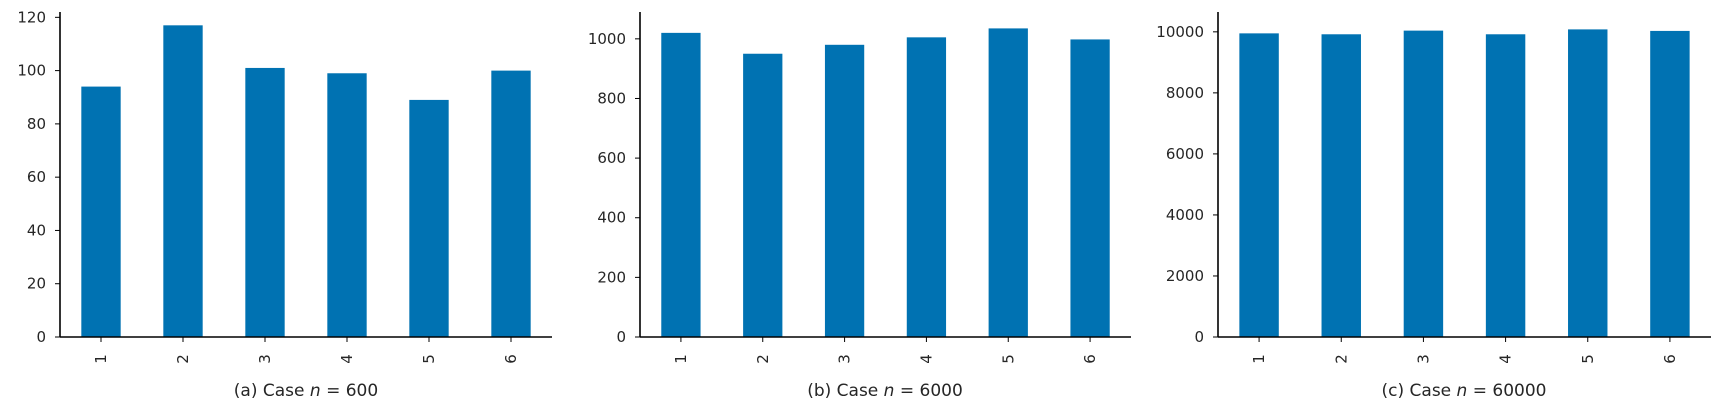  Describe the element at coordinates (611, 277) in the screenshot. I see `y-tick-label: 200` at that location.